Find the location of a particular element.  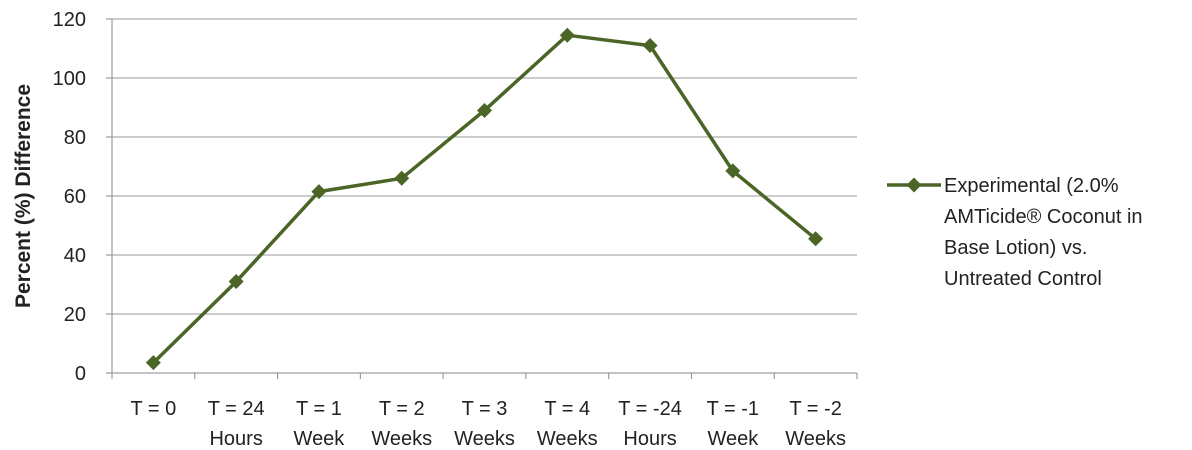

x-tick-label: T = 2 is located at coordinates (402, 409).